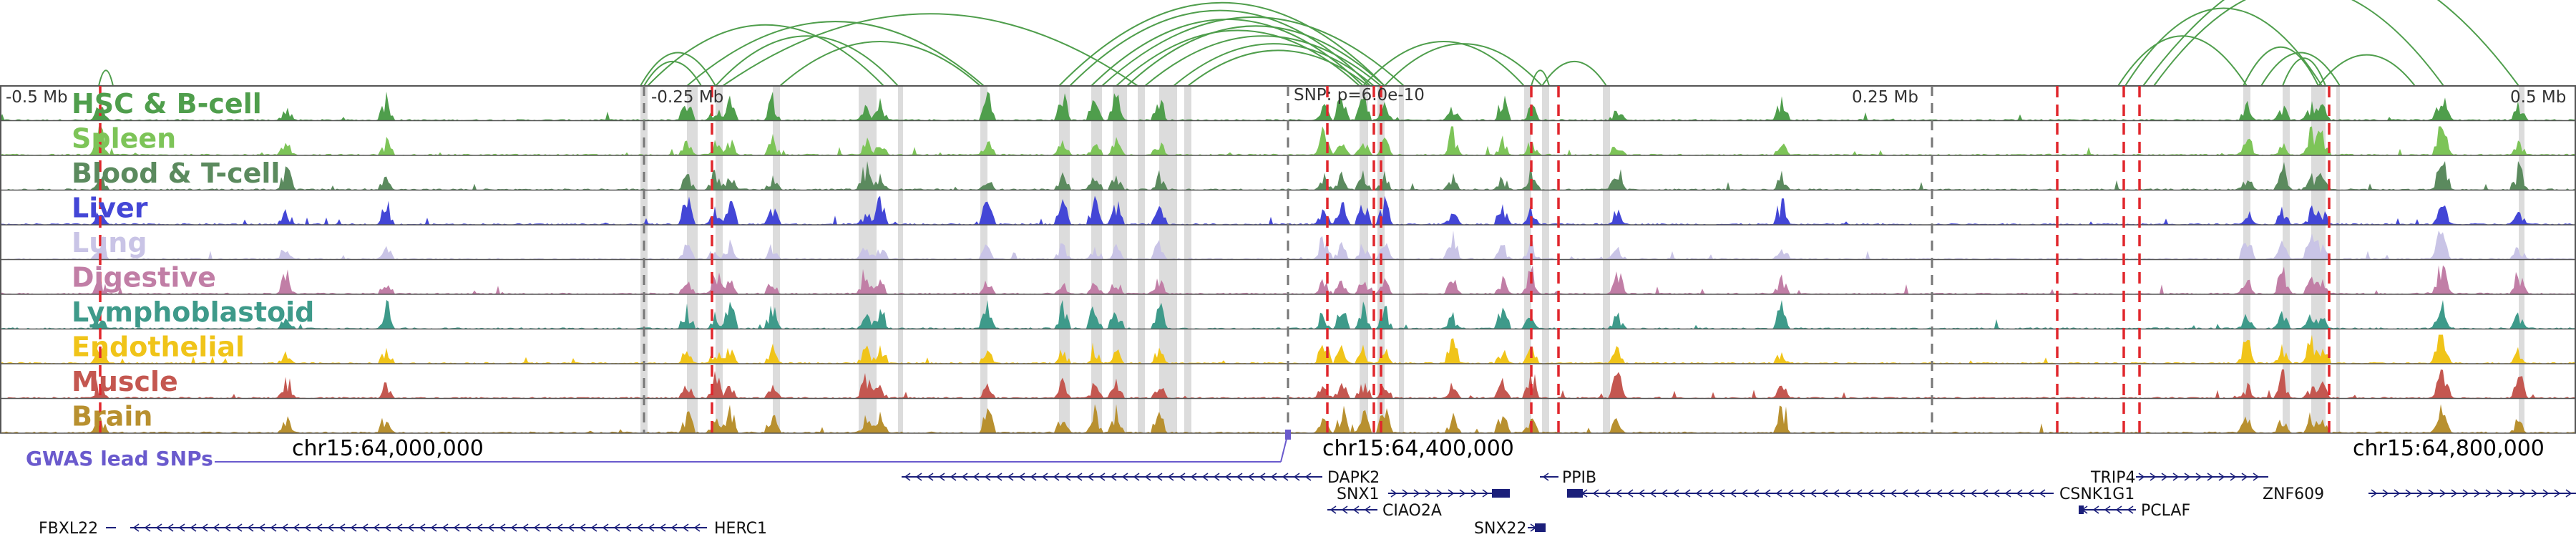 The image size is (2576, 537). What do you see at coordinates (1500, 528) in the screenshot?
I see `gene-label: SNX22` at bounding box center [1500, 528].